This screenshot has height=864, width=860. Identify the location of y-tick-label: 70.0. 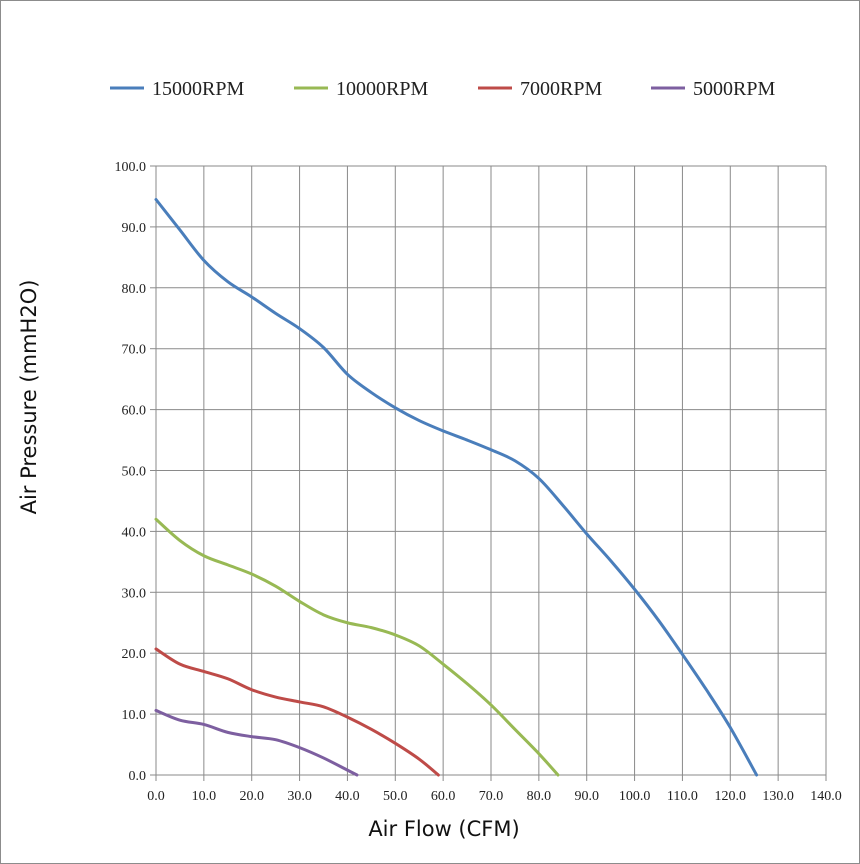
(134, 350).